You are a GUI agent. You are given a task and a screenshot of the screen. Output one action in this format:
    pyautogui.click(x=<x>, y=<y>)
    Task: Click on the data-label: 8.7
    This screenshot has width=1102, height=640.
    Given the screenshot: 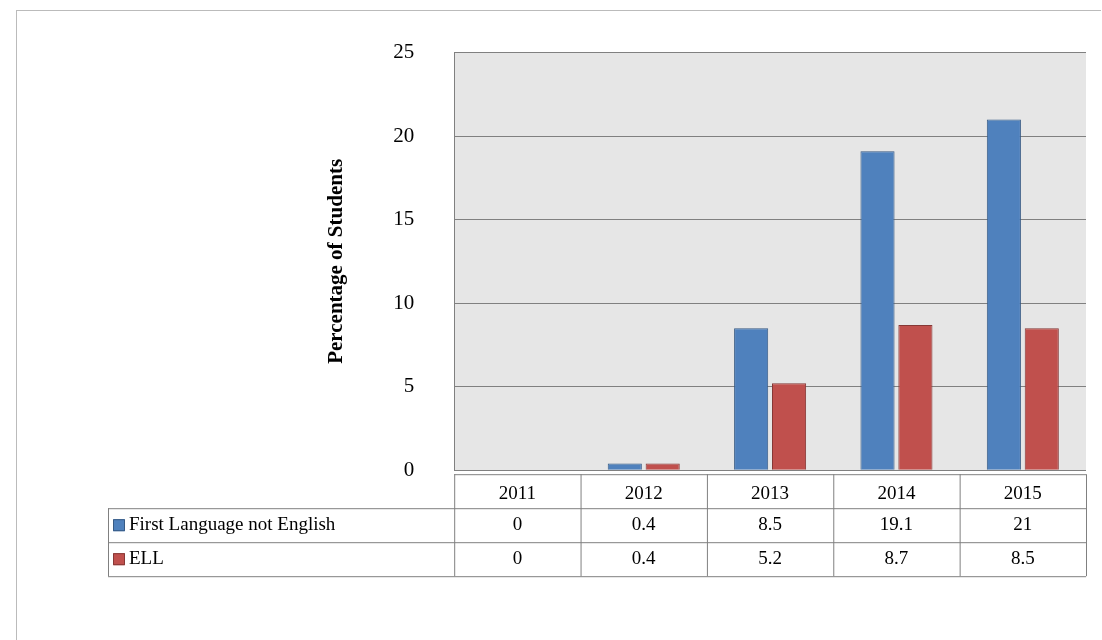 What is the action you would take?
    pyautogui.click(x=896, y=558)
    